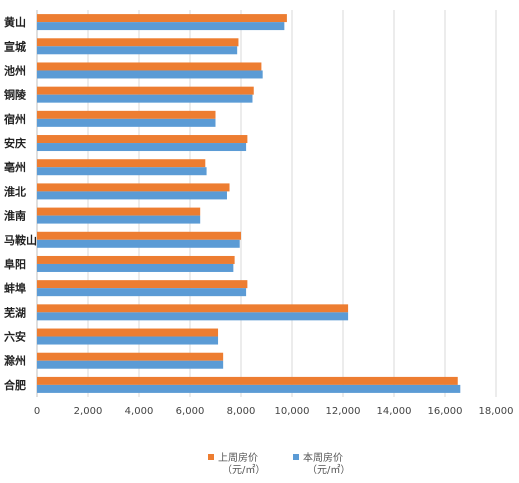  What do you see at coordinates (15, 361) in the screenshot?
I see `category-label: 滁州` at bounding box center [15, 361].